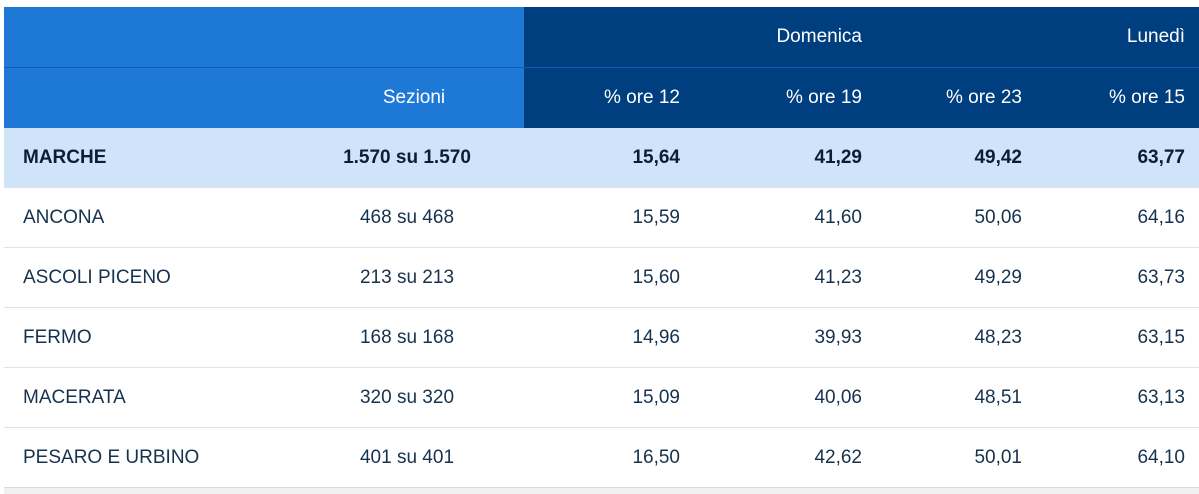  Describe the element at coordinates (414, 97) in the screenshot. I see `header-sections: Sezioni` at that location.